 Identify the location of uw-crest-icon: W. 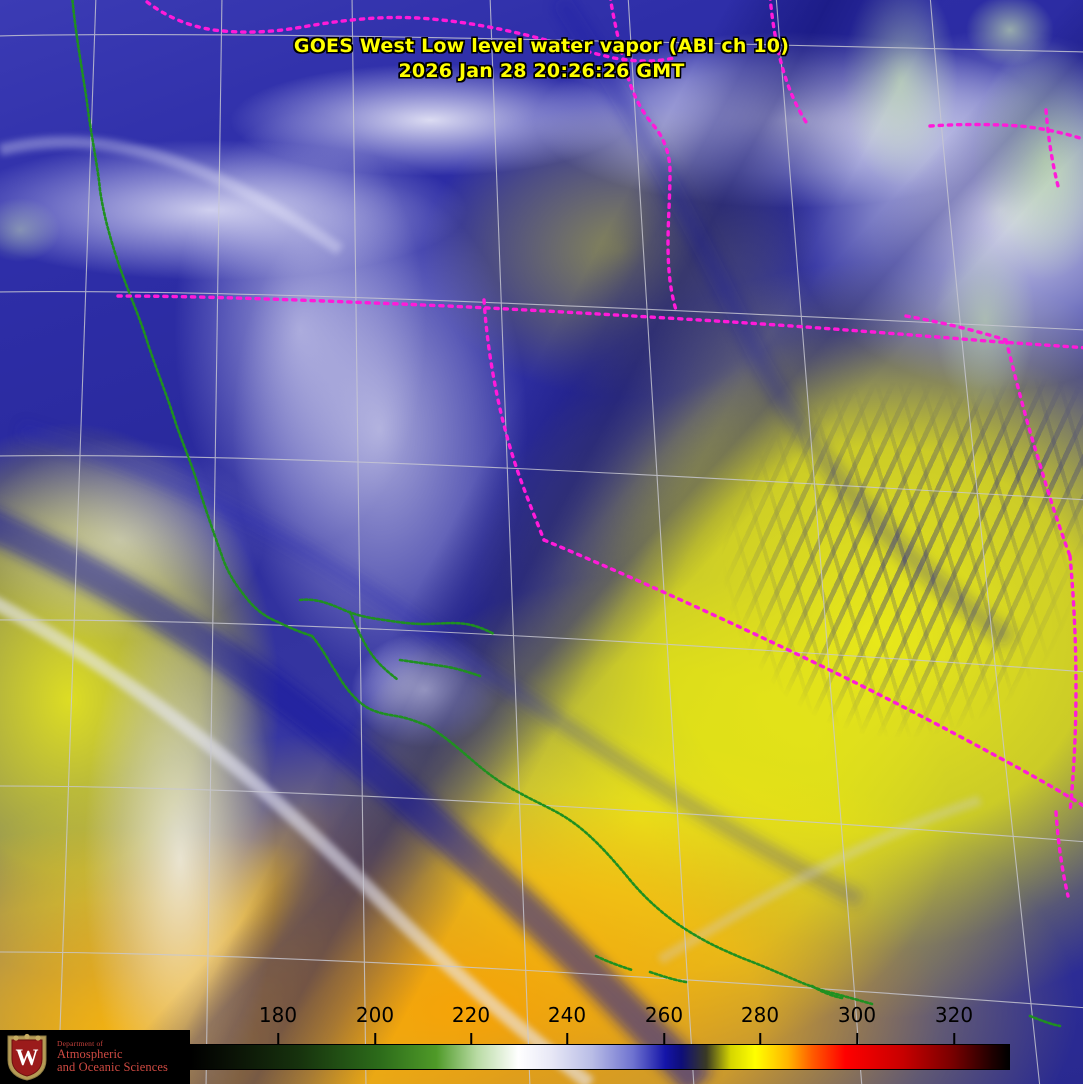
(27, 1057).